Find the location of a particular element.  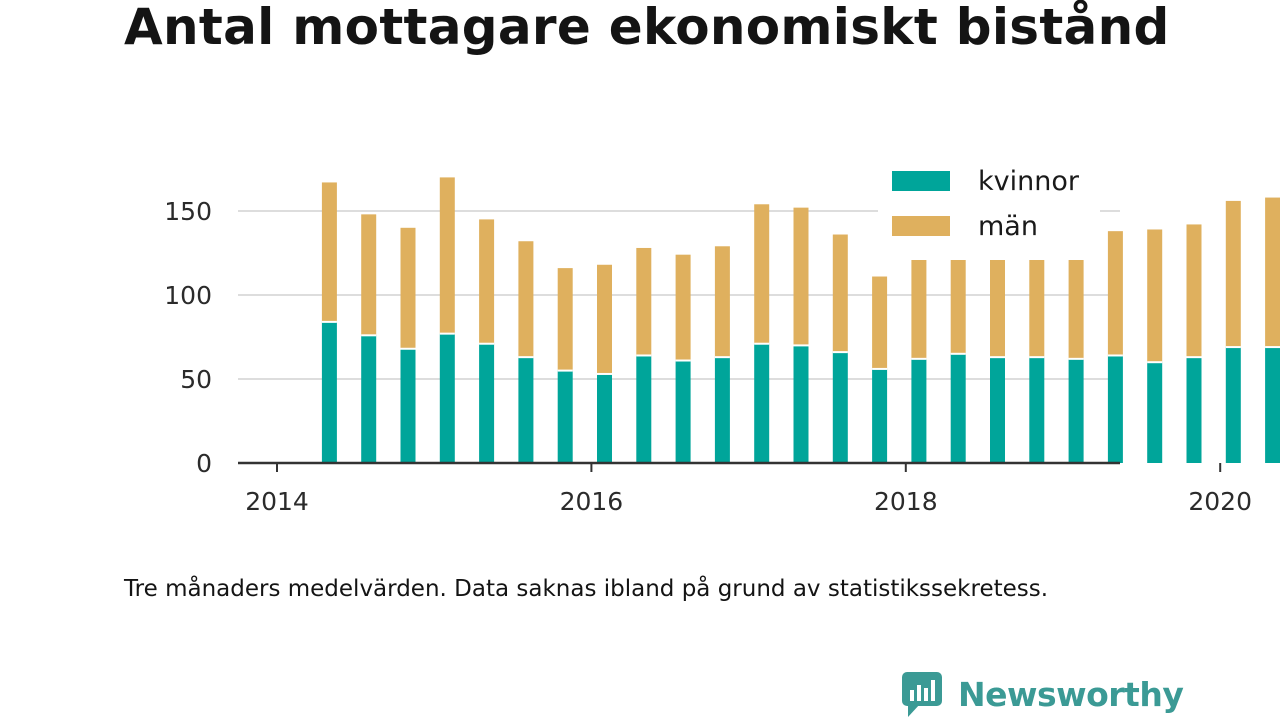

x-tick-label-2018: 2018 is located at coordinates (906, 501).